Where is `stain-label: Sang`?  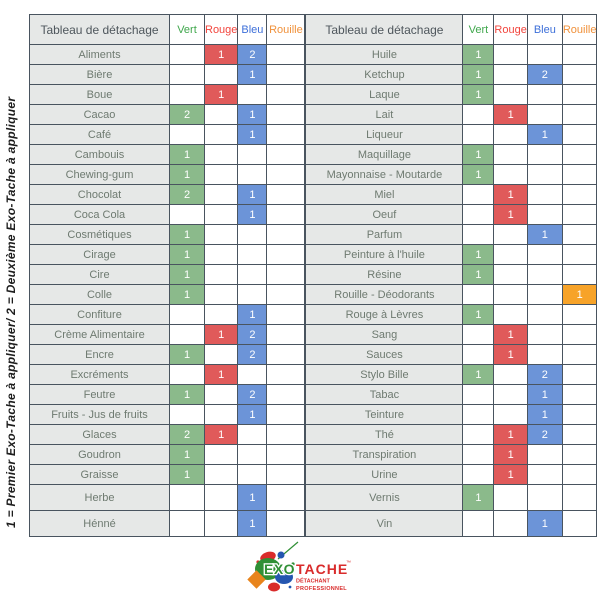
stain-label: Sang is located at coordinates (384, 334).